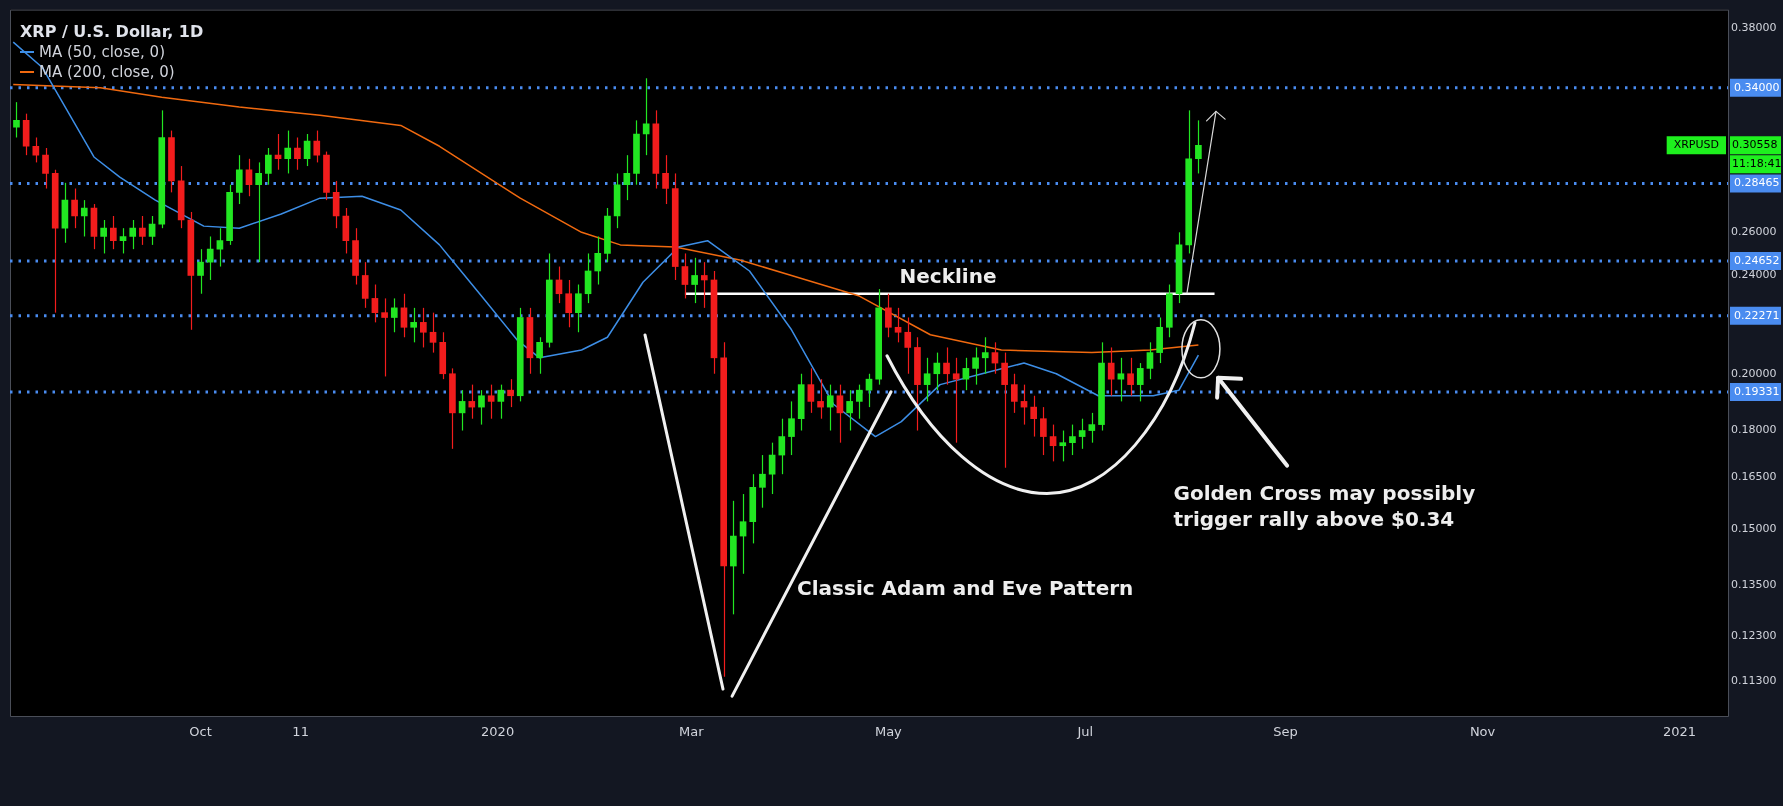  What do you see at coordinates (1757, 87) in the screenshot?
I see `ref-line-label: 0.34000` at bounding box center [1757, 87].